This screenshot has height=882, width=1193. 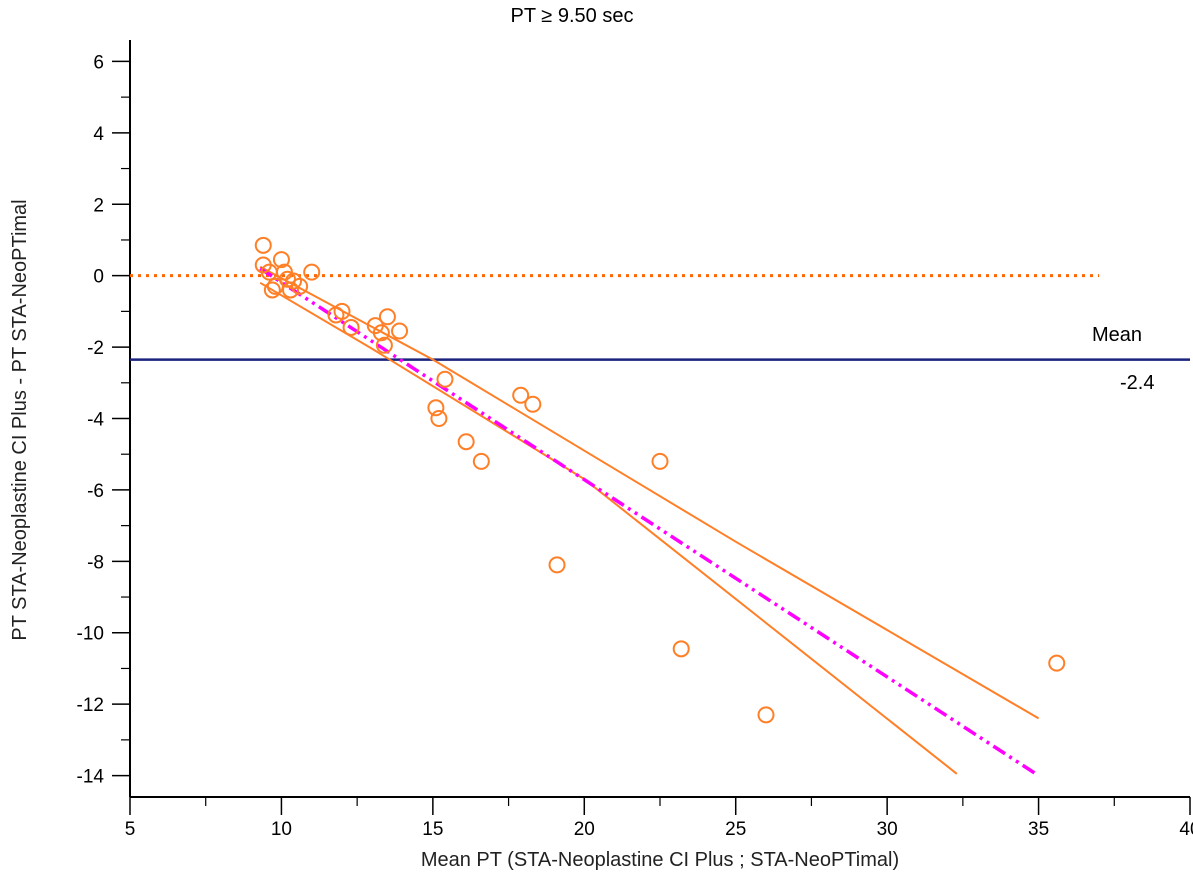 I want to click on chart-title: PT ≥ 9.50 sec, so click(x=572, y=16).